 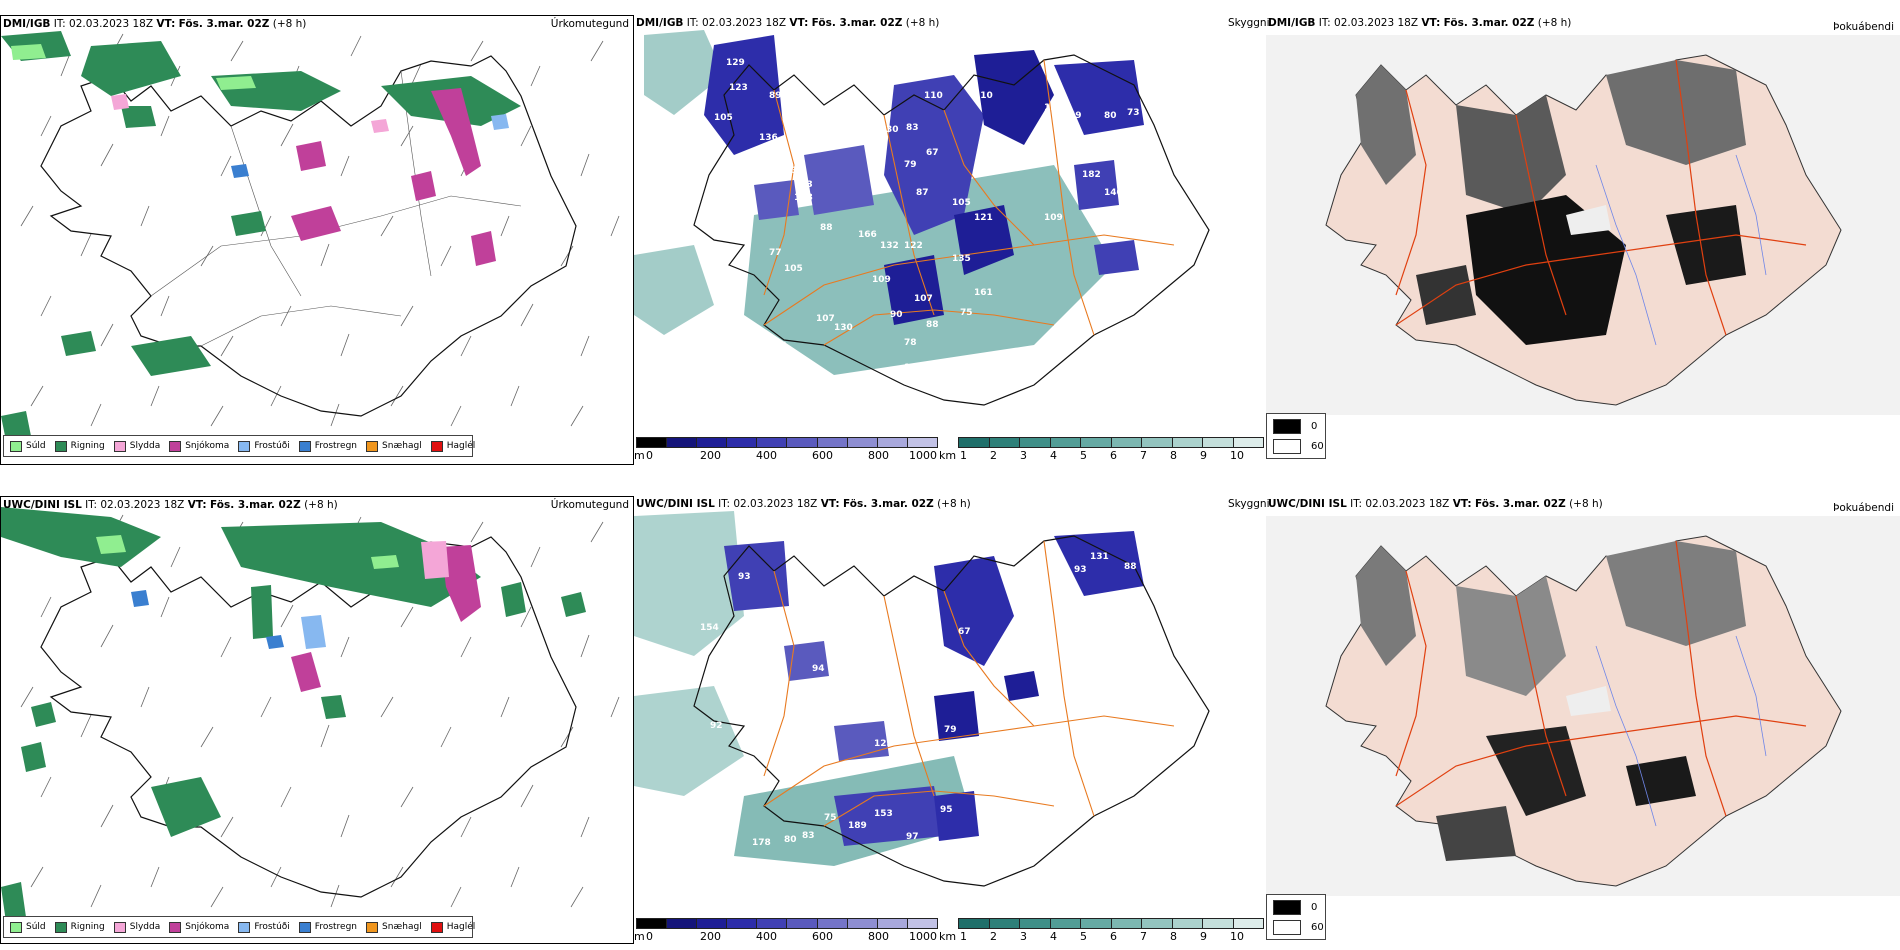 What do you see at coordinates (709, 628) in the screenshot?
I see `visibility-label: 154` at bounding box center [709, 628].